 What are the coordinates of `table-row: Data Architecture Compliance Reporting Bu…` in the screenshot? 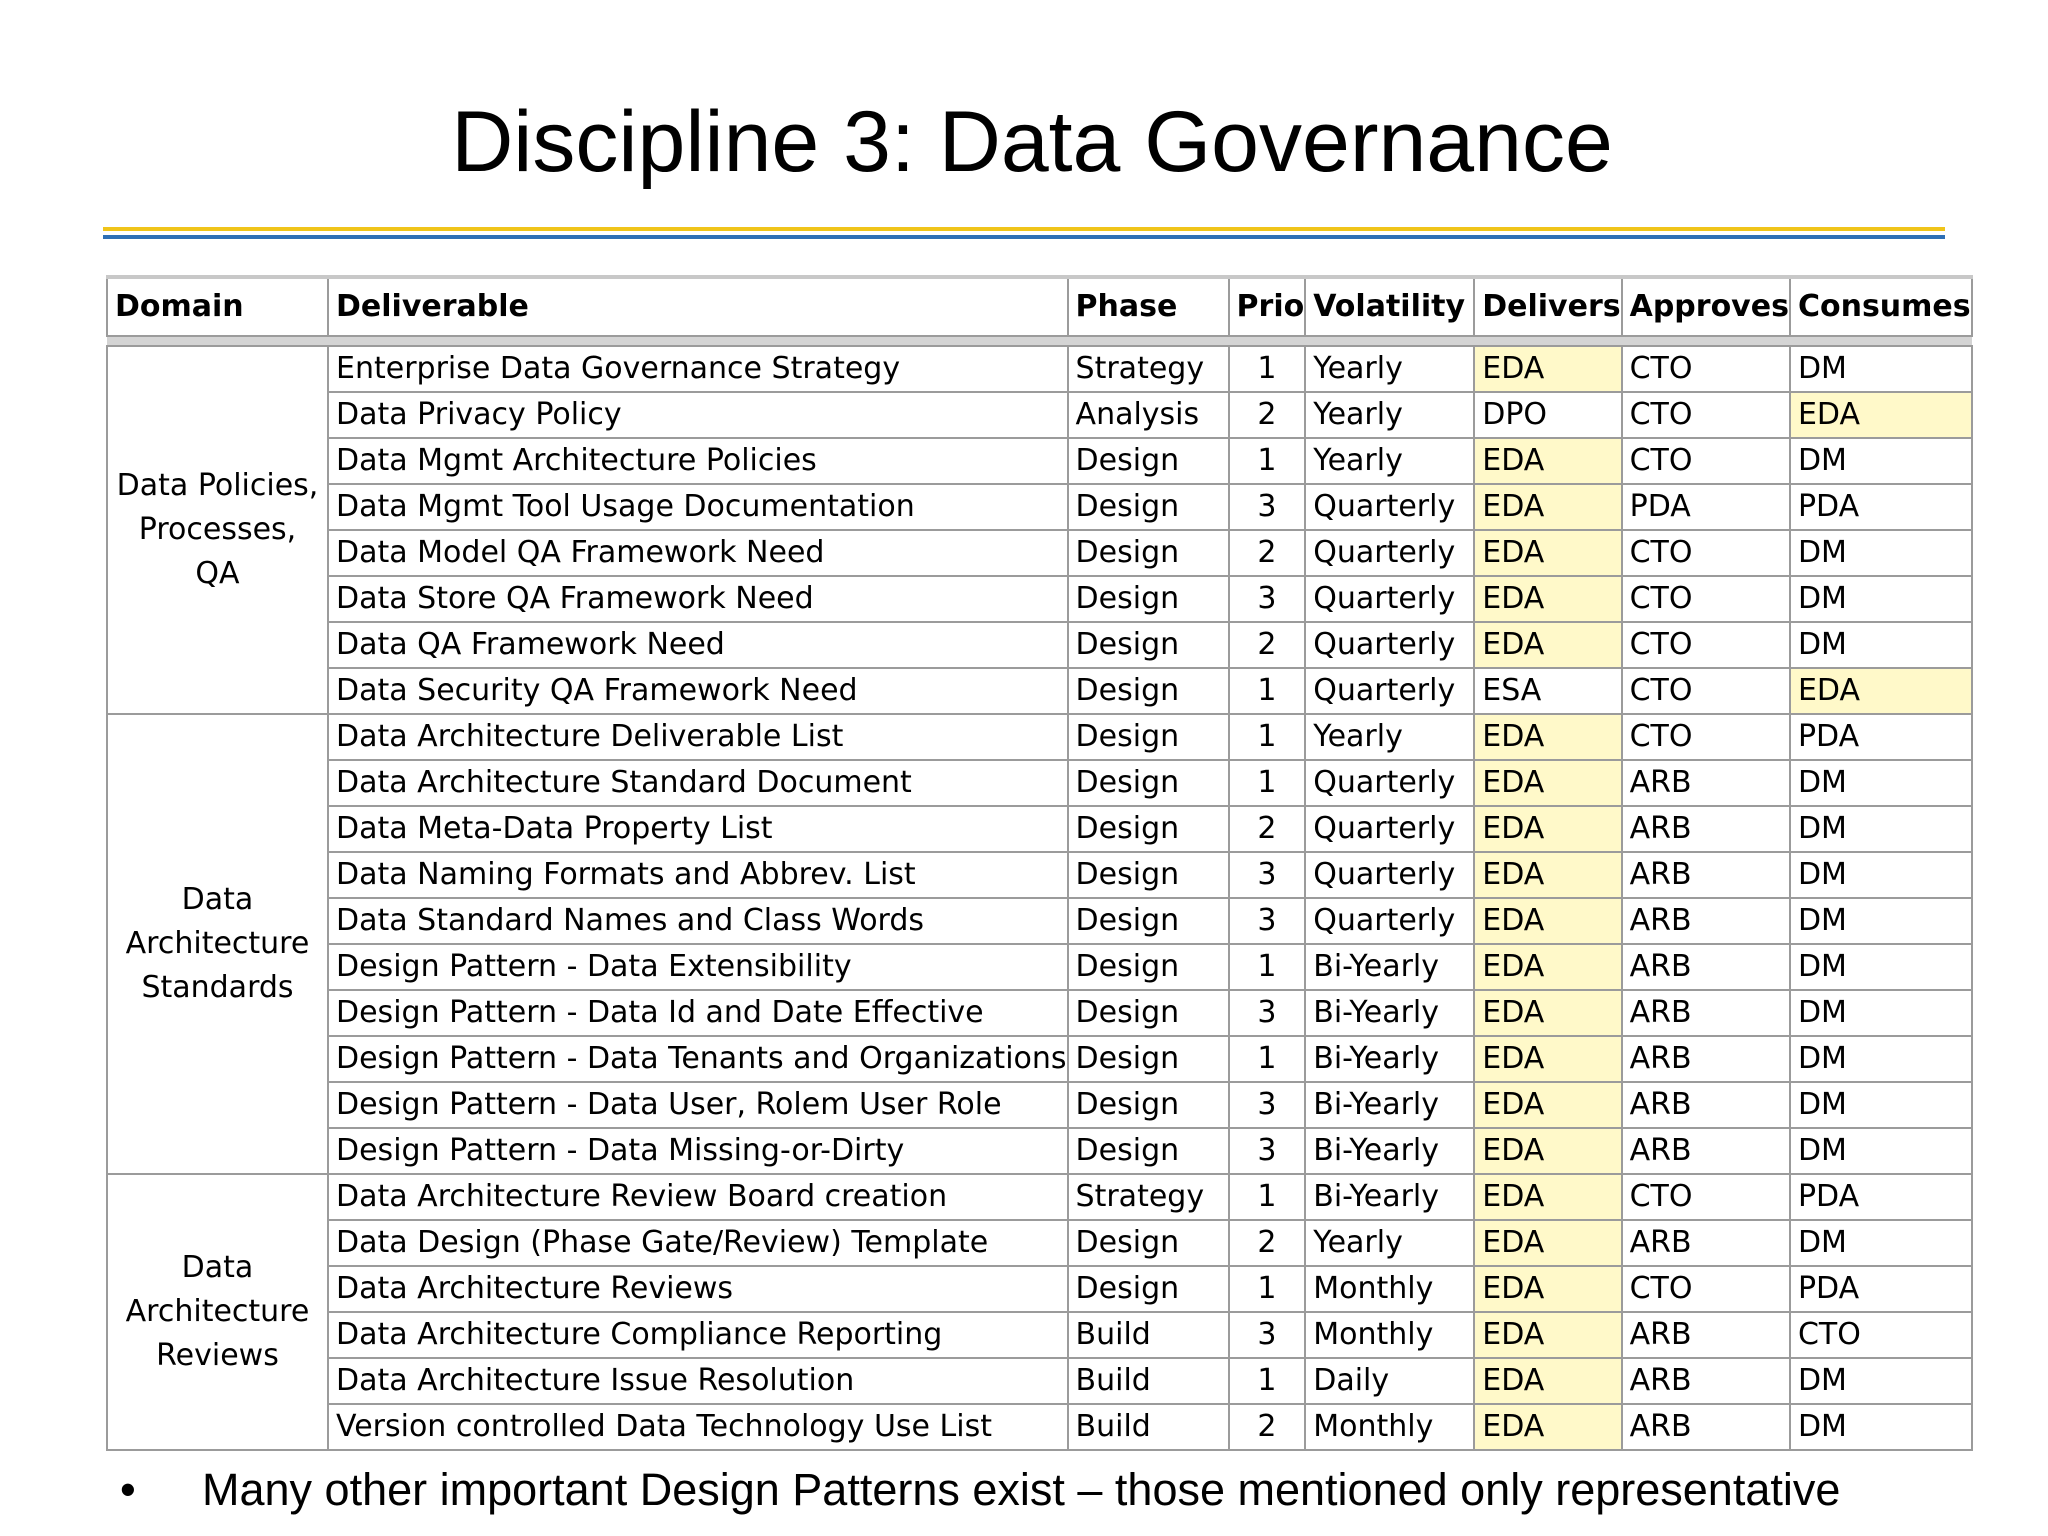 It's located at (1040, 1335).